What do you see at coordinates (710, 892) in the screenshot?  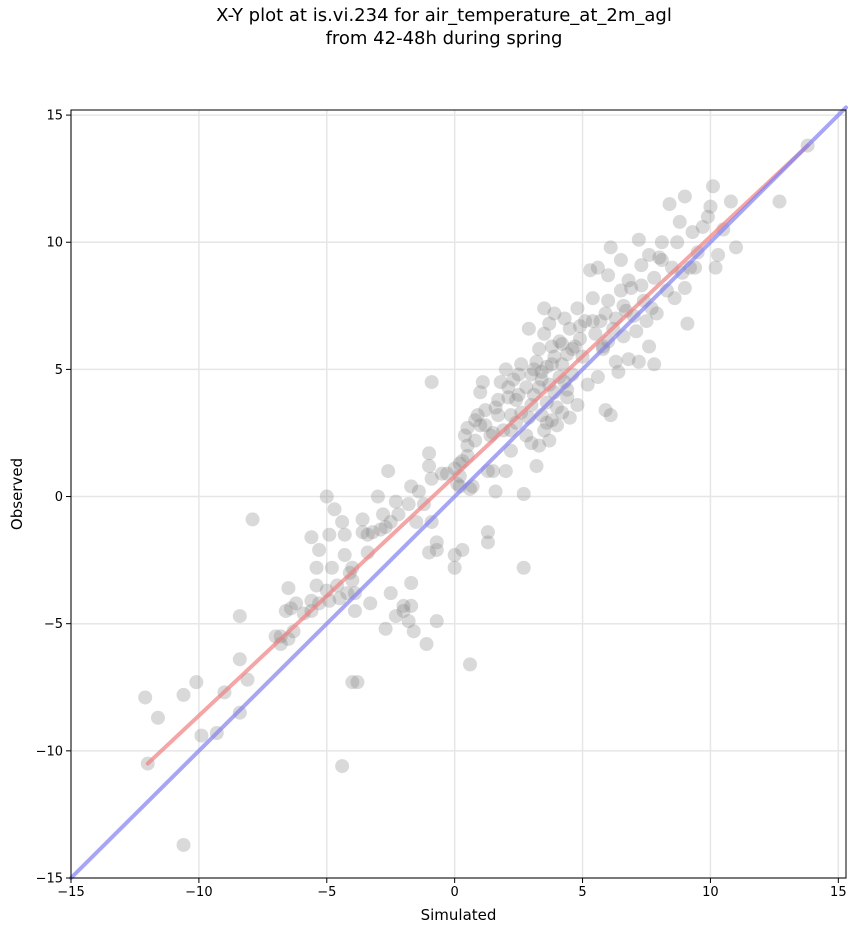 I see `x-tick-label: 10` at bounding box center [710, 892].